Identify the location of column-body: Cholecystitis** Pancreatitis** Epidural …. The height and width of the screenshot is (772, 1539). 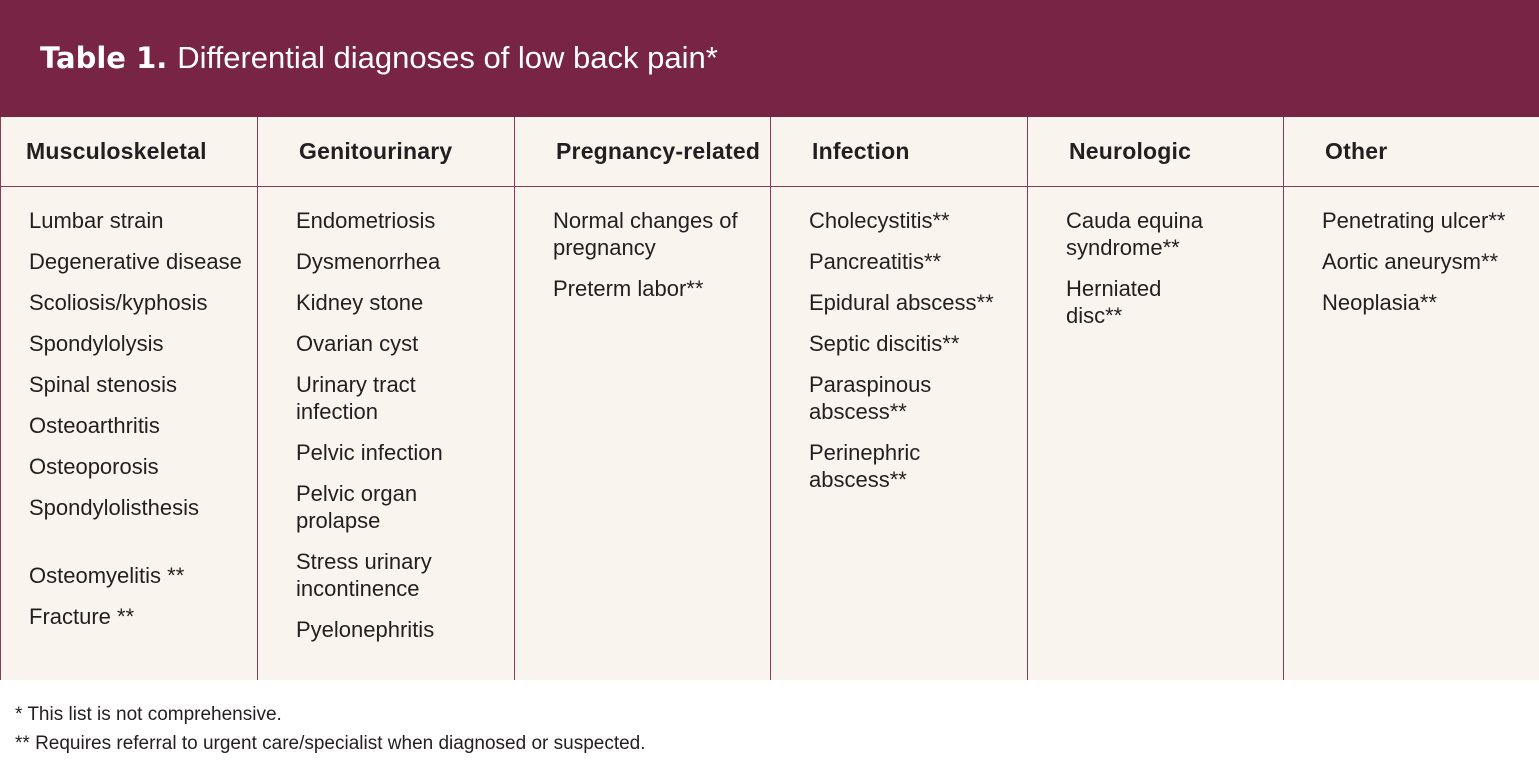
(885, 340).